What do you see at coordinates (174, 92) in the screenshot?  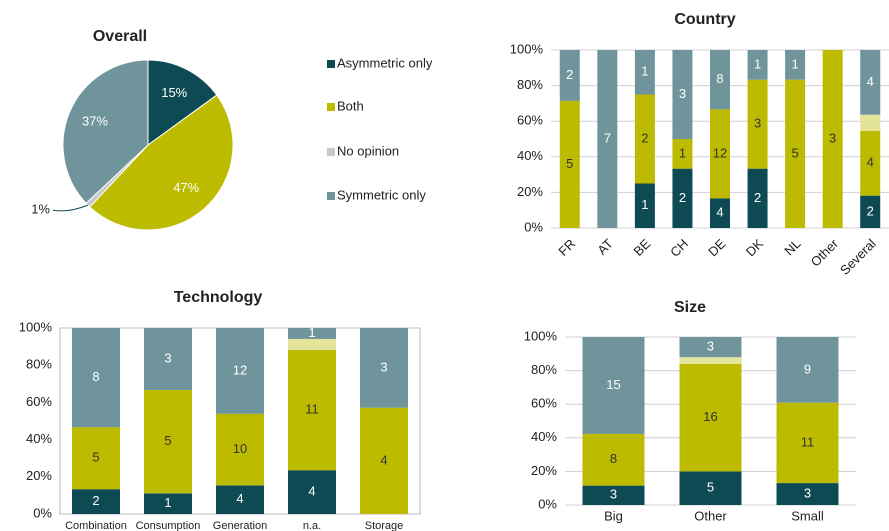 I see `slice-label: 15%` at bounding box center [174, 92].